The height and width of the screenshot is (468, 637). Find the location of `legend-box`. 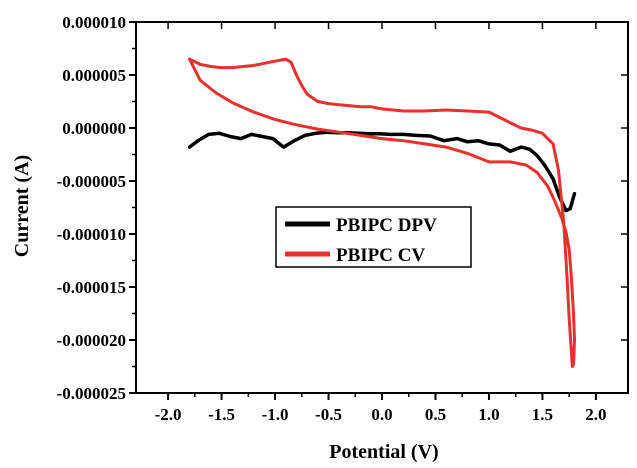

legend-box is located at coordinates (373, 237).